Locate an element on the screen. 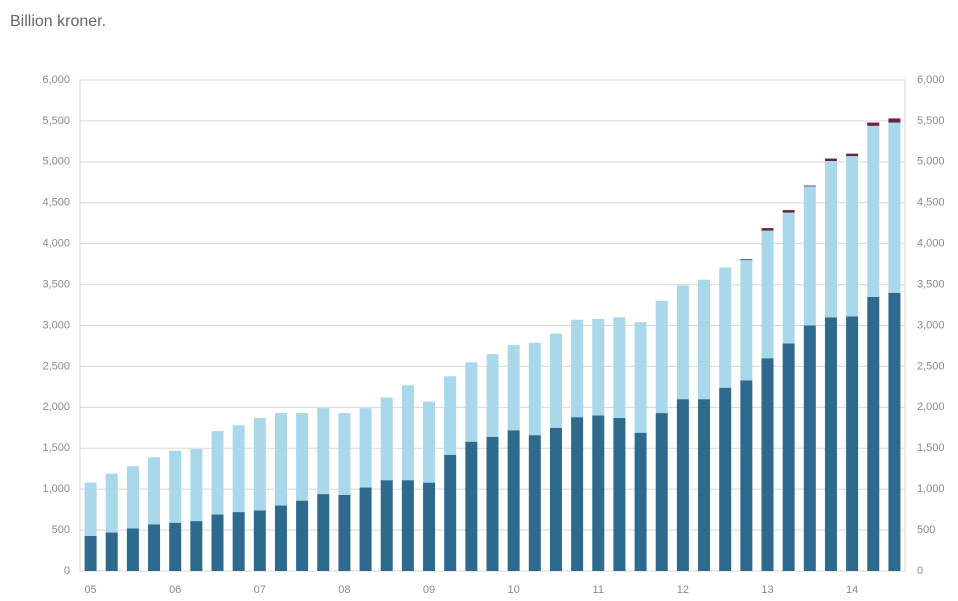 The image size is (958, 601). x-tick-label: 08 is located at coordinates (344, 590).